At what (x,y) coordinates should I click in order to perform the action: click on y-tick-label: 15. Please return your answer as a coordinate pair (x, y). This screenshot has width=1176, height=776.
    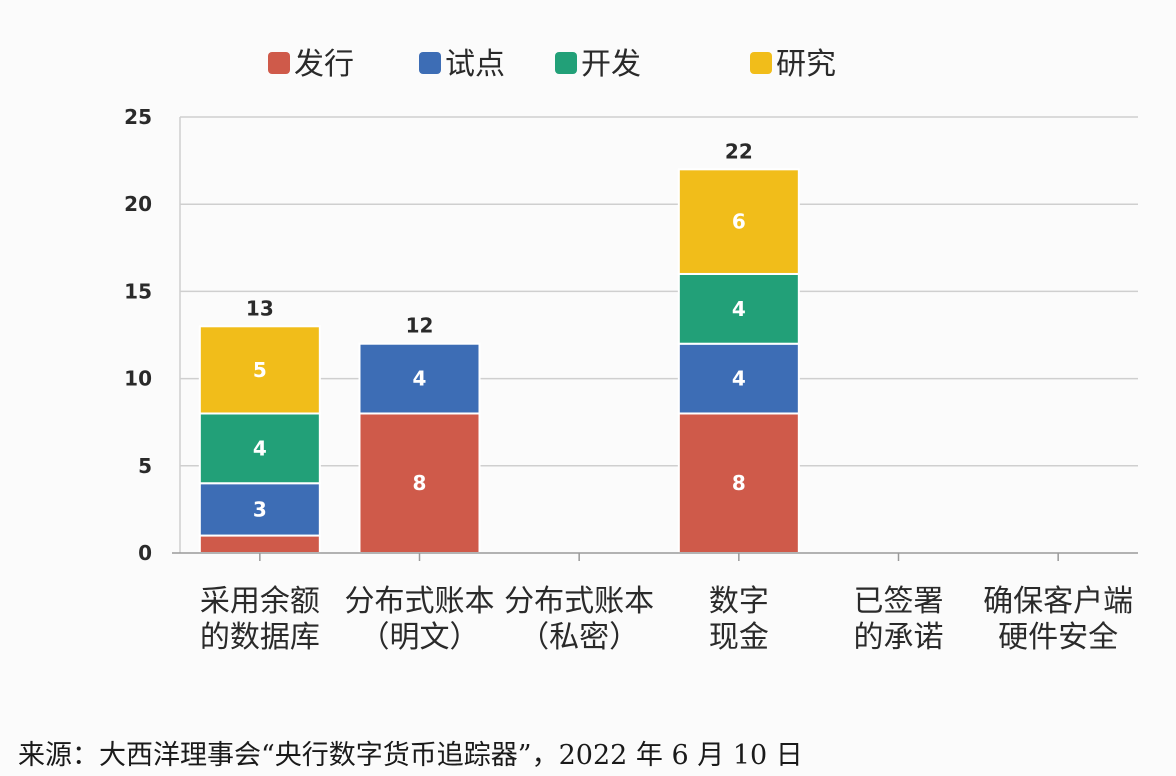
    Looking at the image, I should click on (138, 291).